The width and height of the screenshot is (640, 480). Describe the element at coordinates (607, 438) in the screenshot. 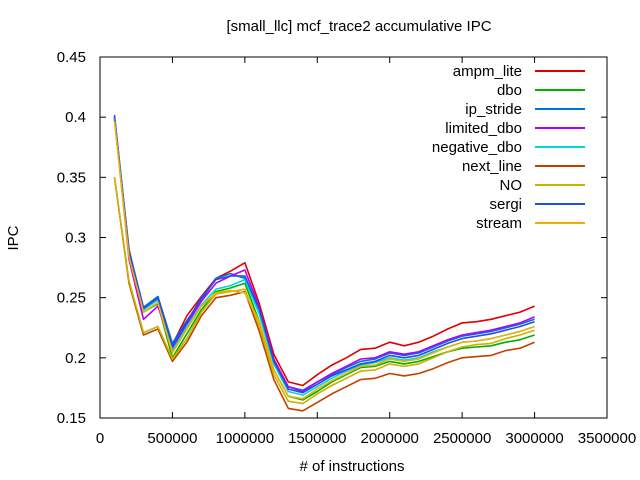

I see `x-tick-label: 3500000` at that location.